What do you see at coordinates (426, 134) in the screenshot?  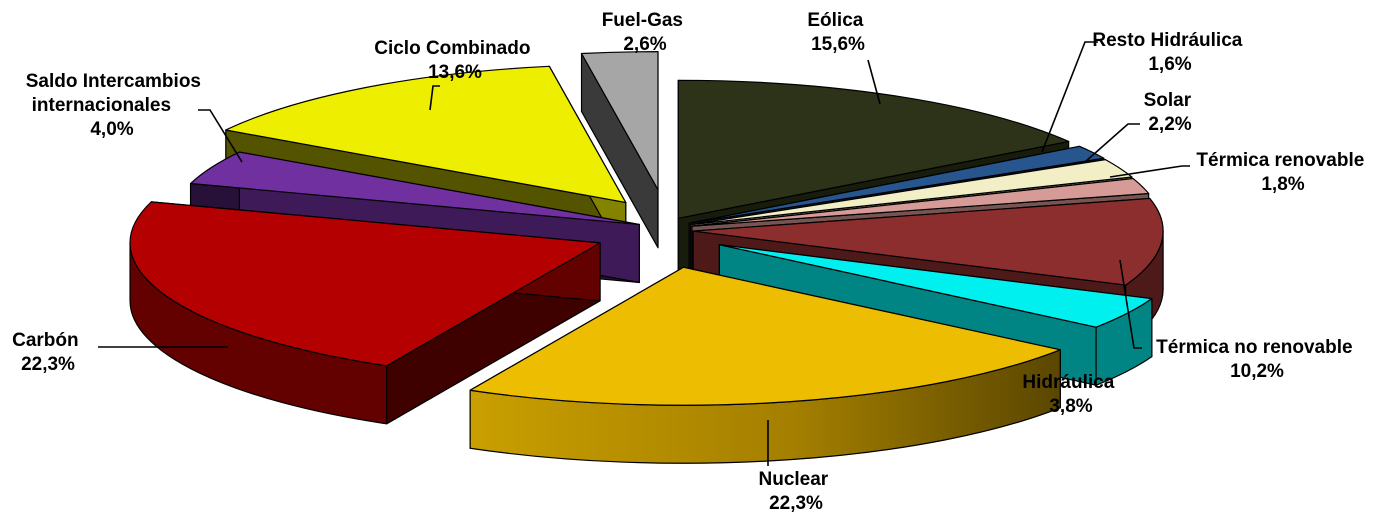 I see `slice-top-ciclo-combinado` at bounding box center [426, 134].